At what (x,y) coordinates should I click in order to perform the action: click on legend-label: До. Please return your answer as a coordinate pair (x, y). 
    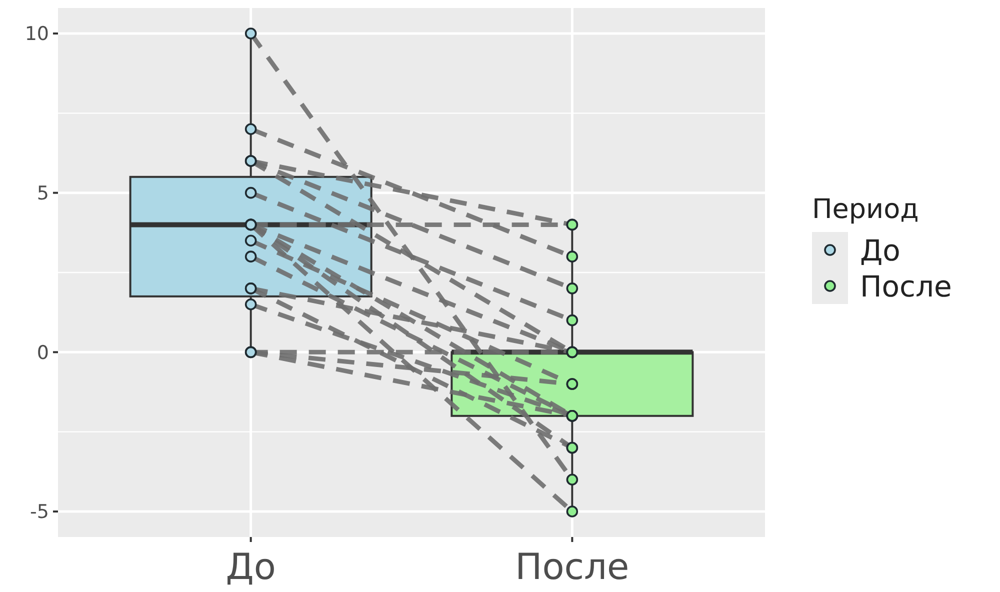
    Looking at the image, I should click on (880, 250).